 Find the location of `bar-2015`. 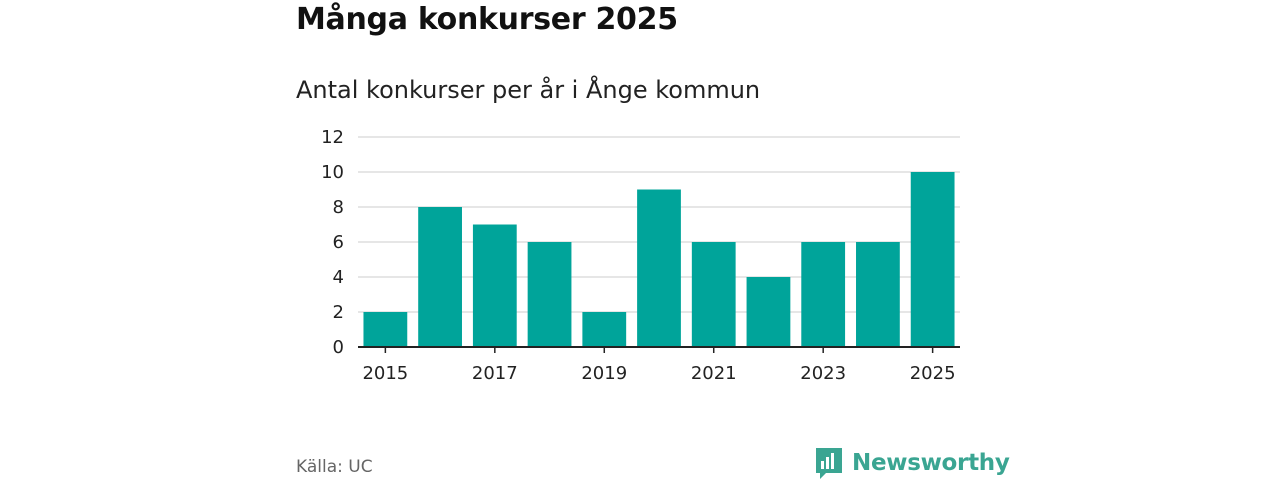

bar-2015 is located at coordinates (385, 329).